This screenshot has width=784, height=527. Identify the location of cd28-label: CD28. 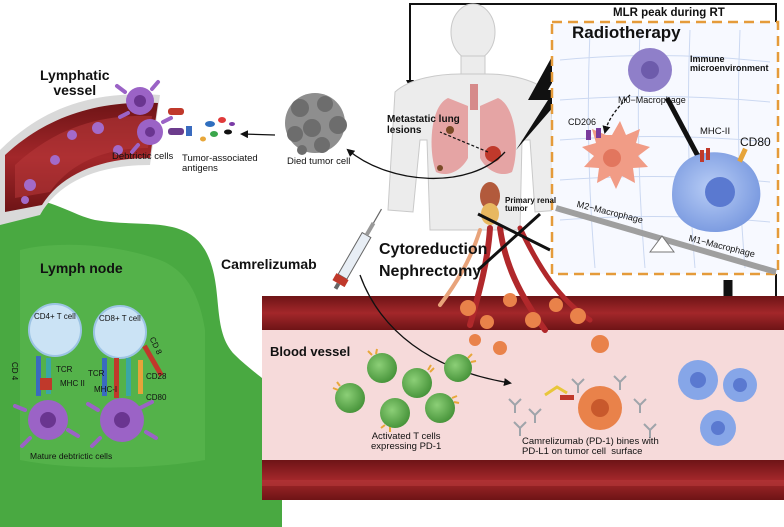
(156, 376).